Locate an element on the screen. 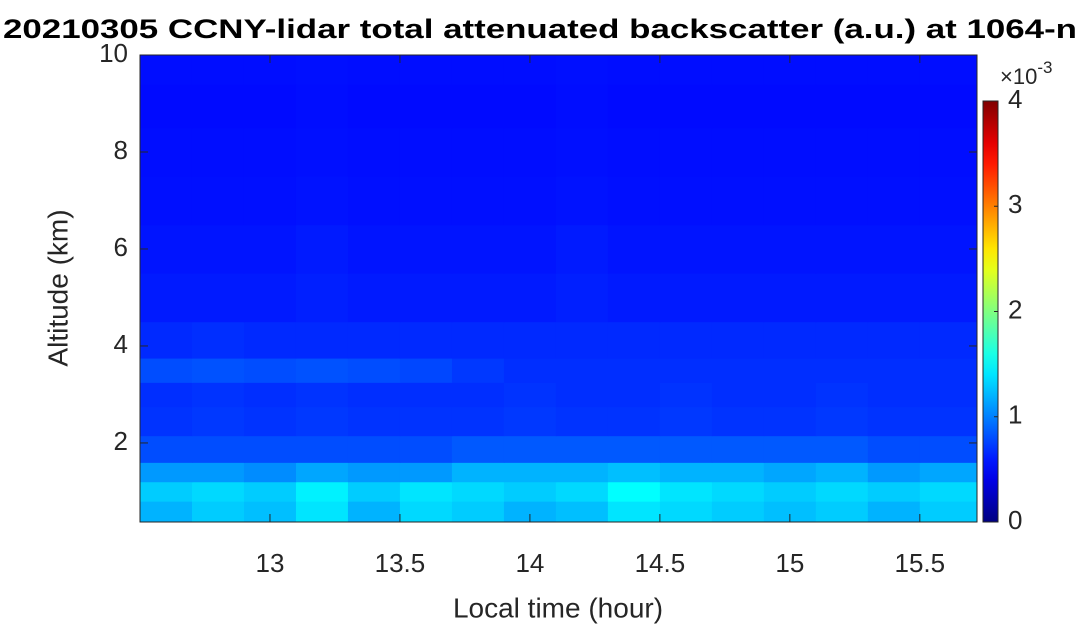  x-tick-label: 14.5 is located at coordinates (660, 563).